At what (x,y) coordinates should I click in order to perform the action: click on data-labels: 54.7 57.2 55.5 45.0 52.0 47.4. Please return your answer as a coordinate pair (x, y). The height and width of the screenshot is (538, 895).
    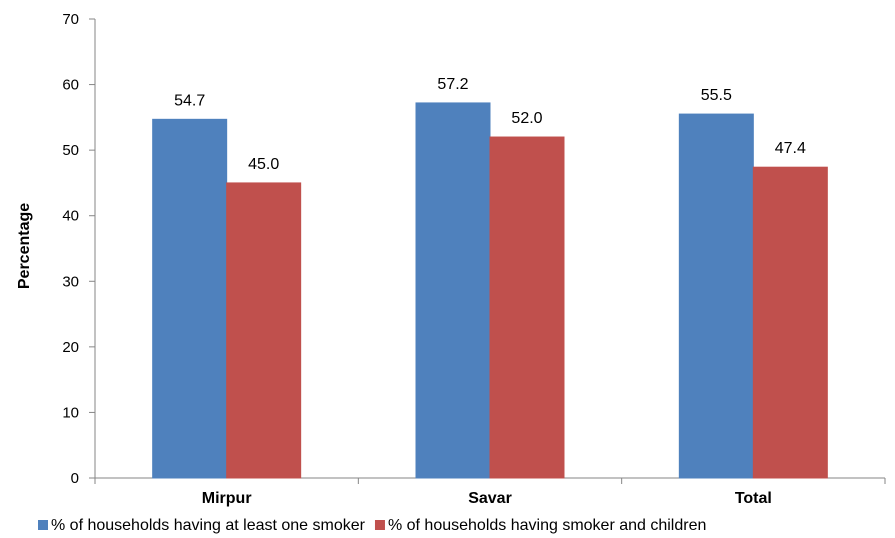
    Looking at the image, I should click on (490, 124).